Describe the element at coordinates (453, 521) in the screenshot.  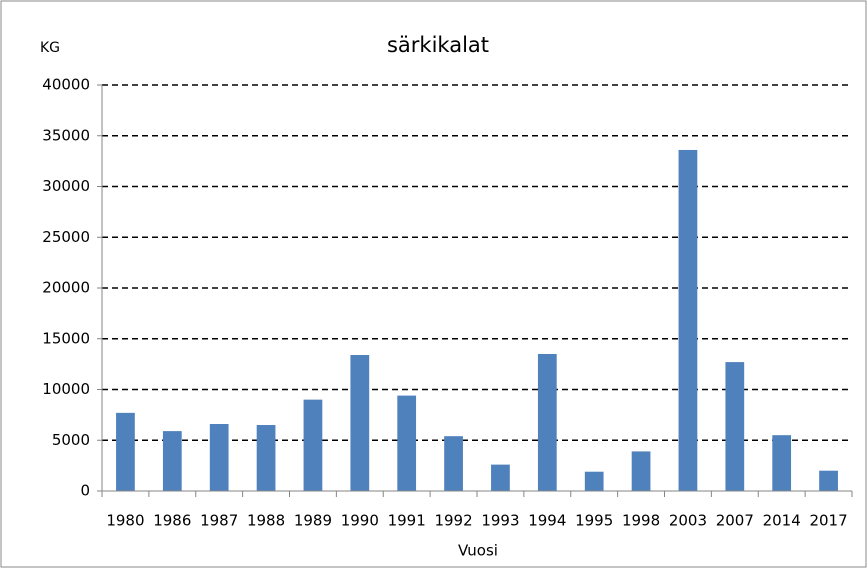
I see `x-tick-label: 1992` at that location.